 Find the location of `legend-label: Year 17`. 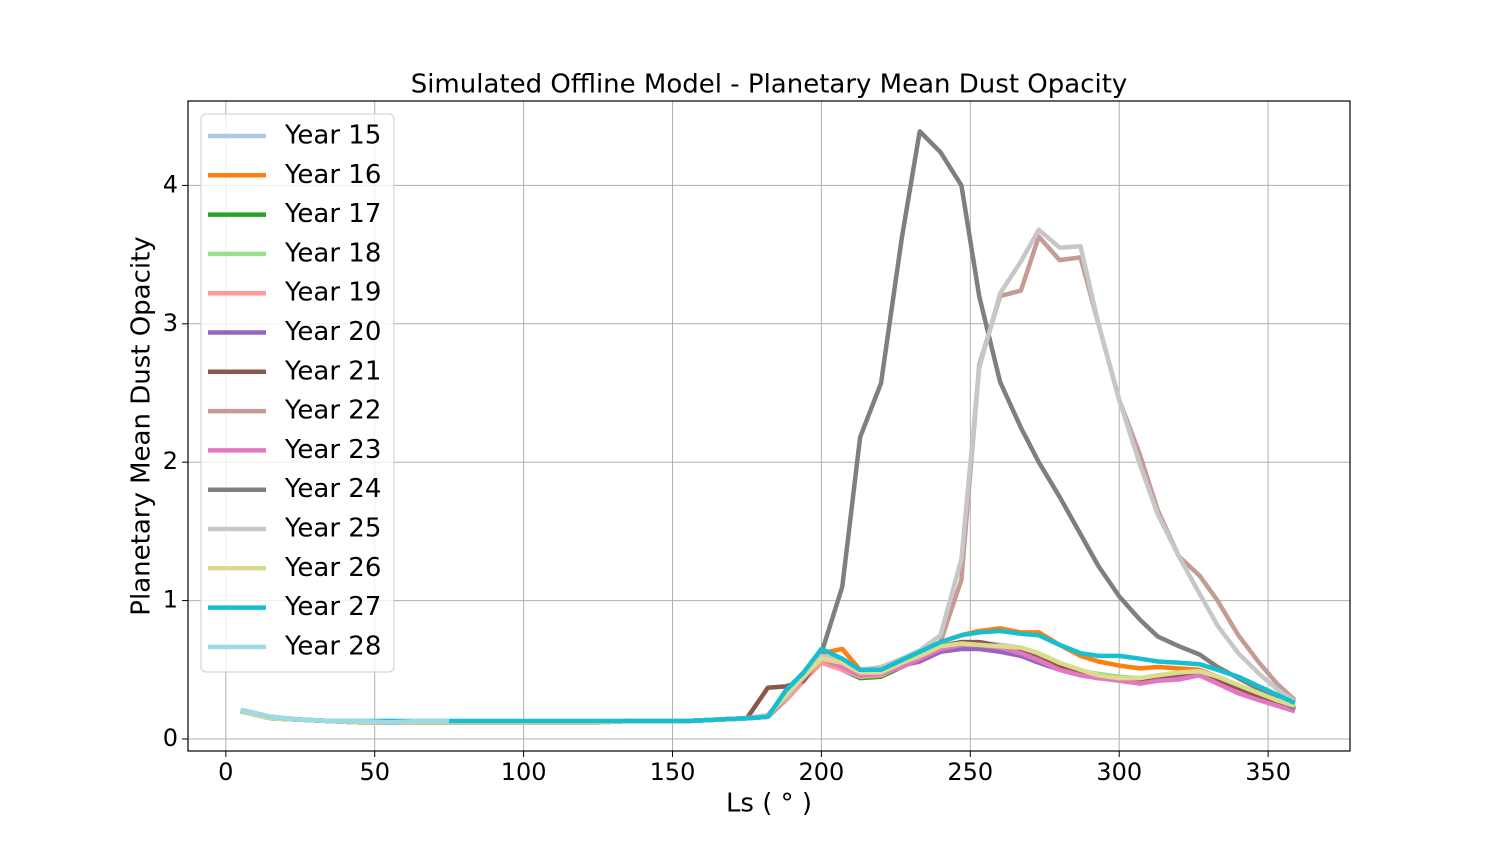

legend-label: Year 17 is located at coordinates (332, 214).